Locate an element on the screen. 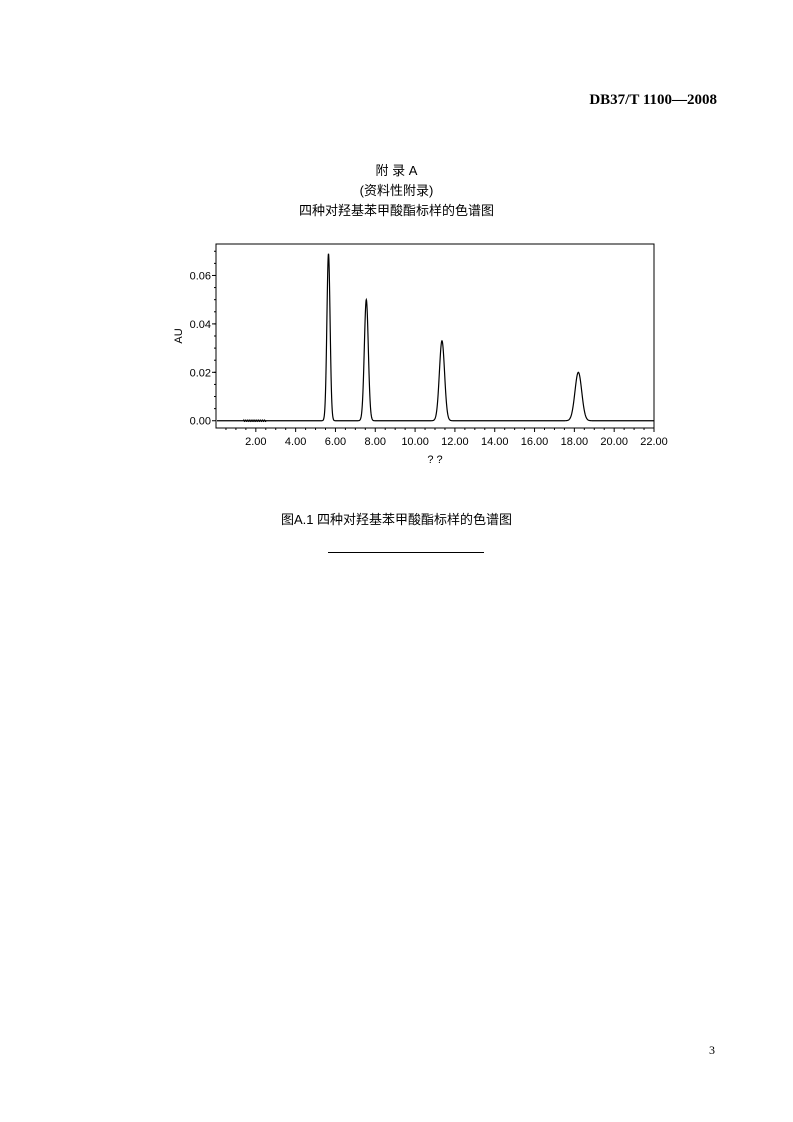 The height and width of the screenshot is (1122, 793). y-tick-label: 0.00 is located at coordinates (200, 422).